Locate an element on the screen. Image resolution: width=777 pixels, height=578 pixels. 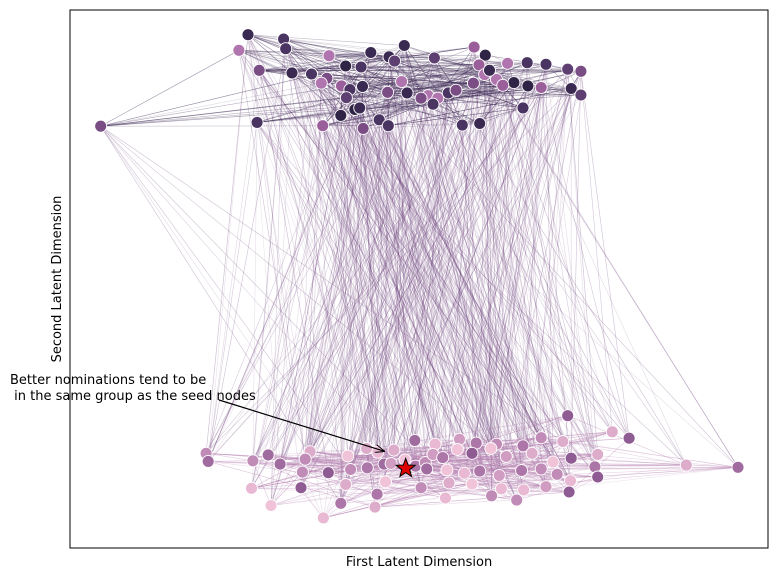
annotation-arrow is located at coordinates (301, 425).